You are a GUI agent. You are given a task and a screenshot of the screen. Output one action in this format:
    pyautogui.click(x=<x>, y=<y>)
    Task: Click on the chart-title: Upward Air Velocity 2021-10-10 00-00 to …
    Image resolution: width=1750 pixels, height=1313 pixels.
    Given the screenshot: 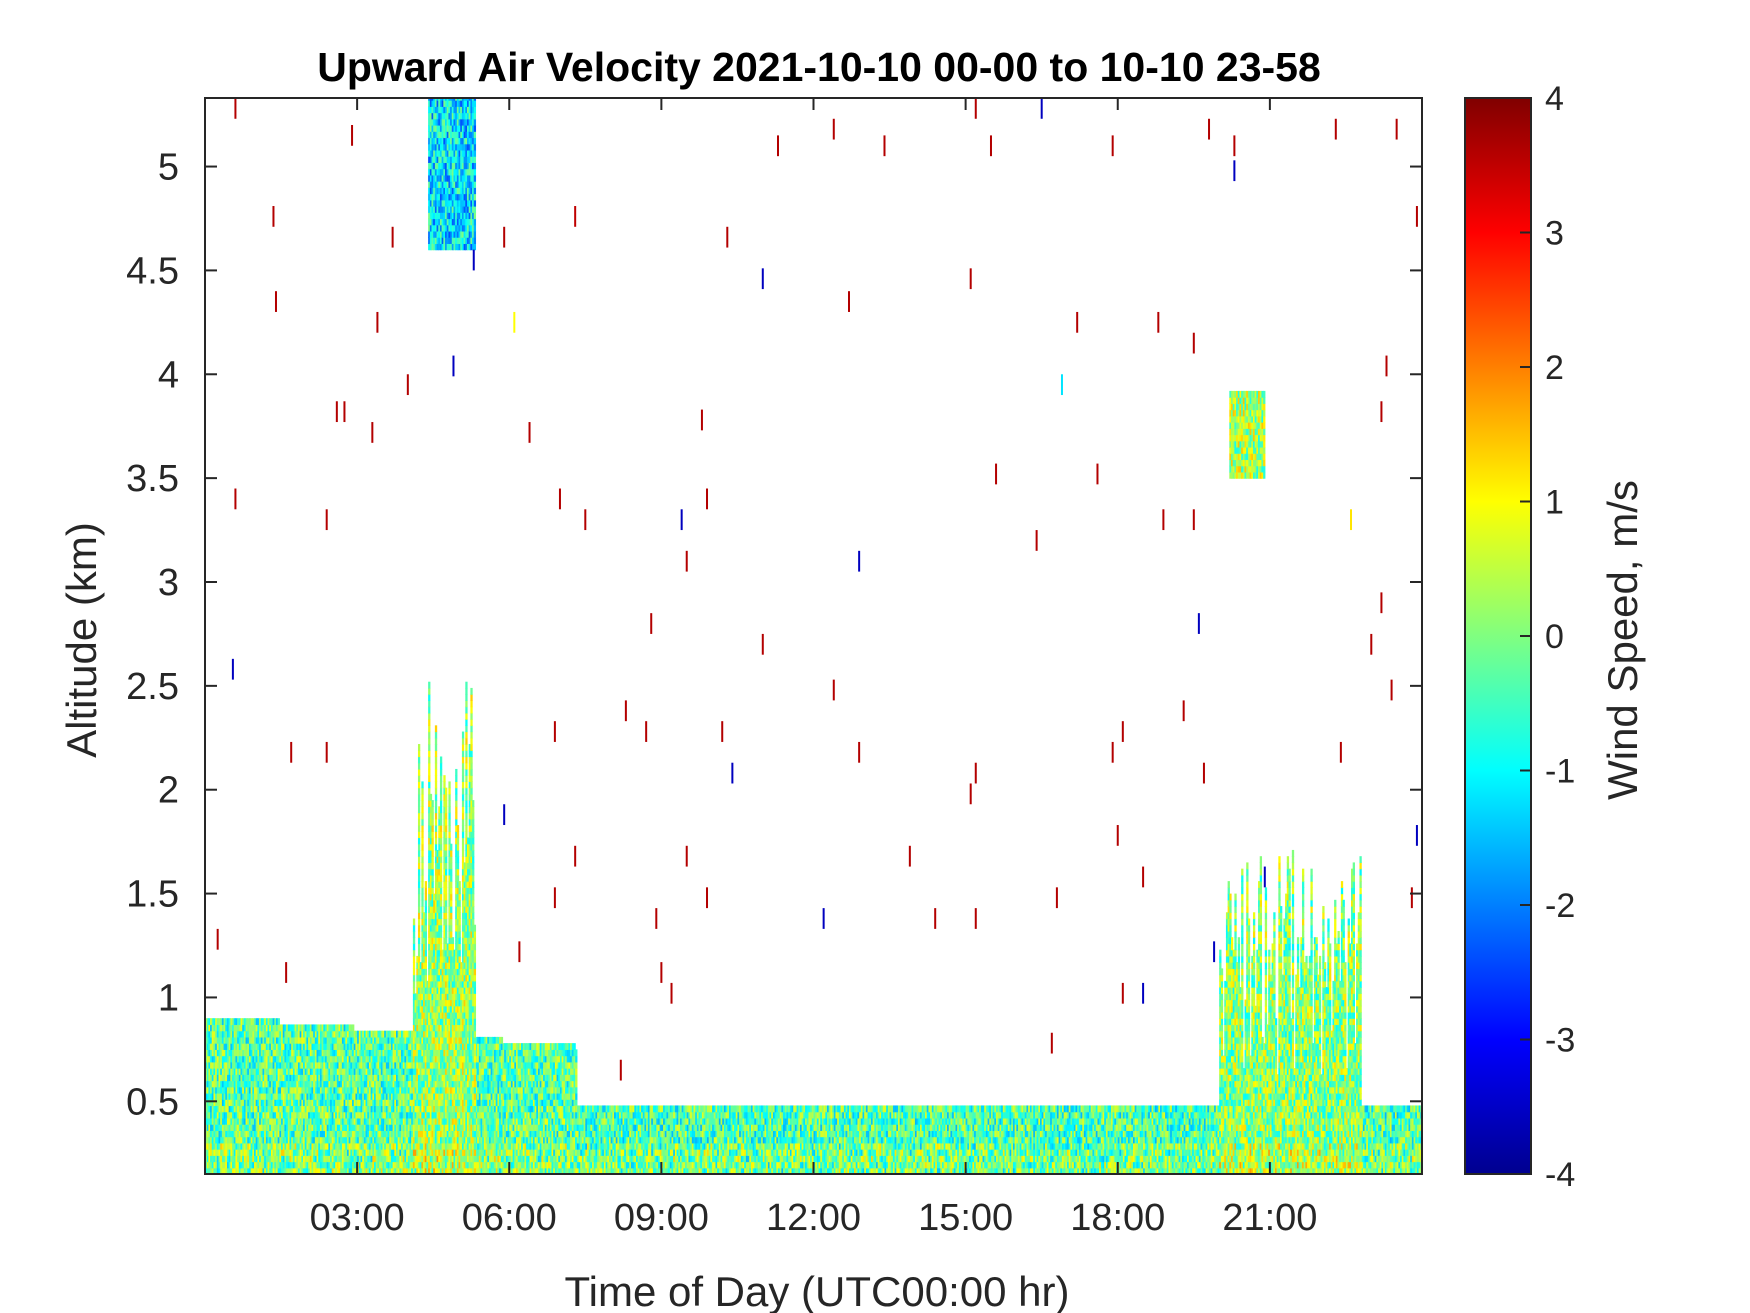 What is the action you would take?
    pyautogui.click(x=819, y=67)
    